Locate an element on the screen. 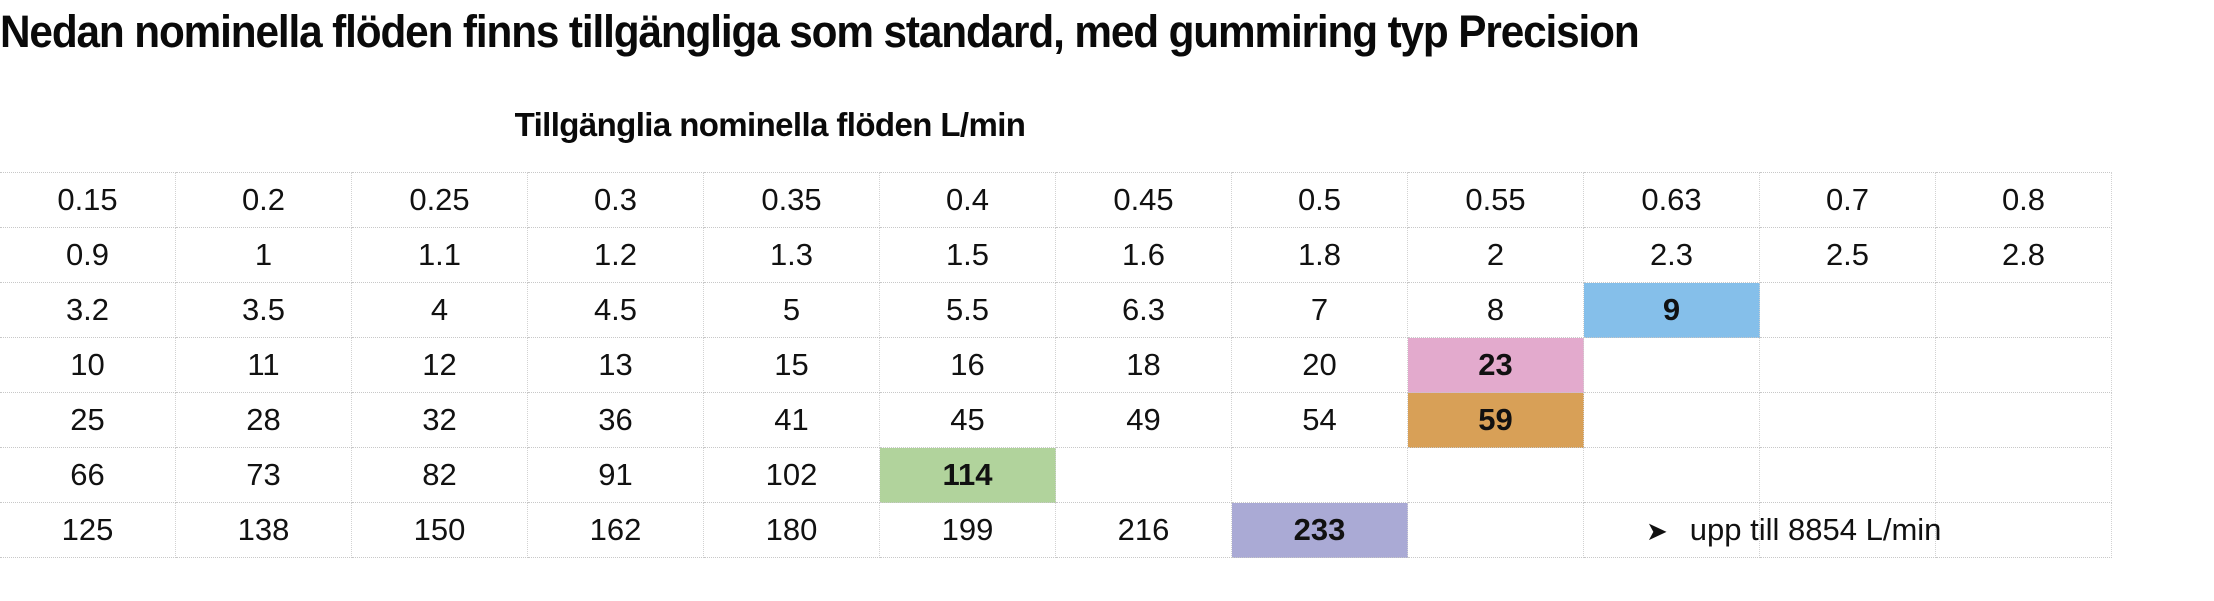 This screenshot has height=601, width=2214. flow-cell: 45 is located at coordinates (967, 420).